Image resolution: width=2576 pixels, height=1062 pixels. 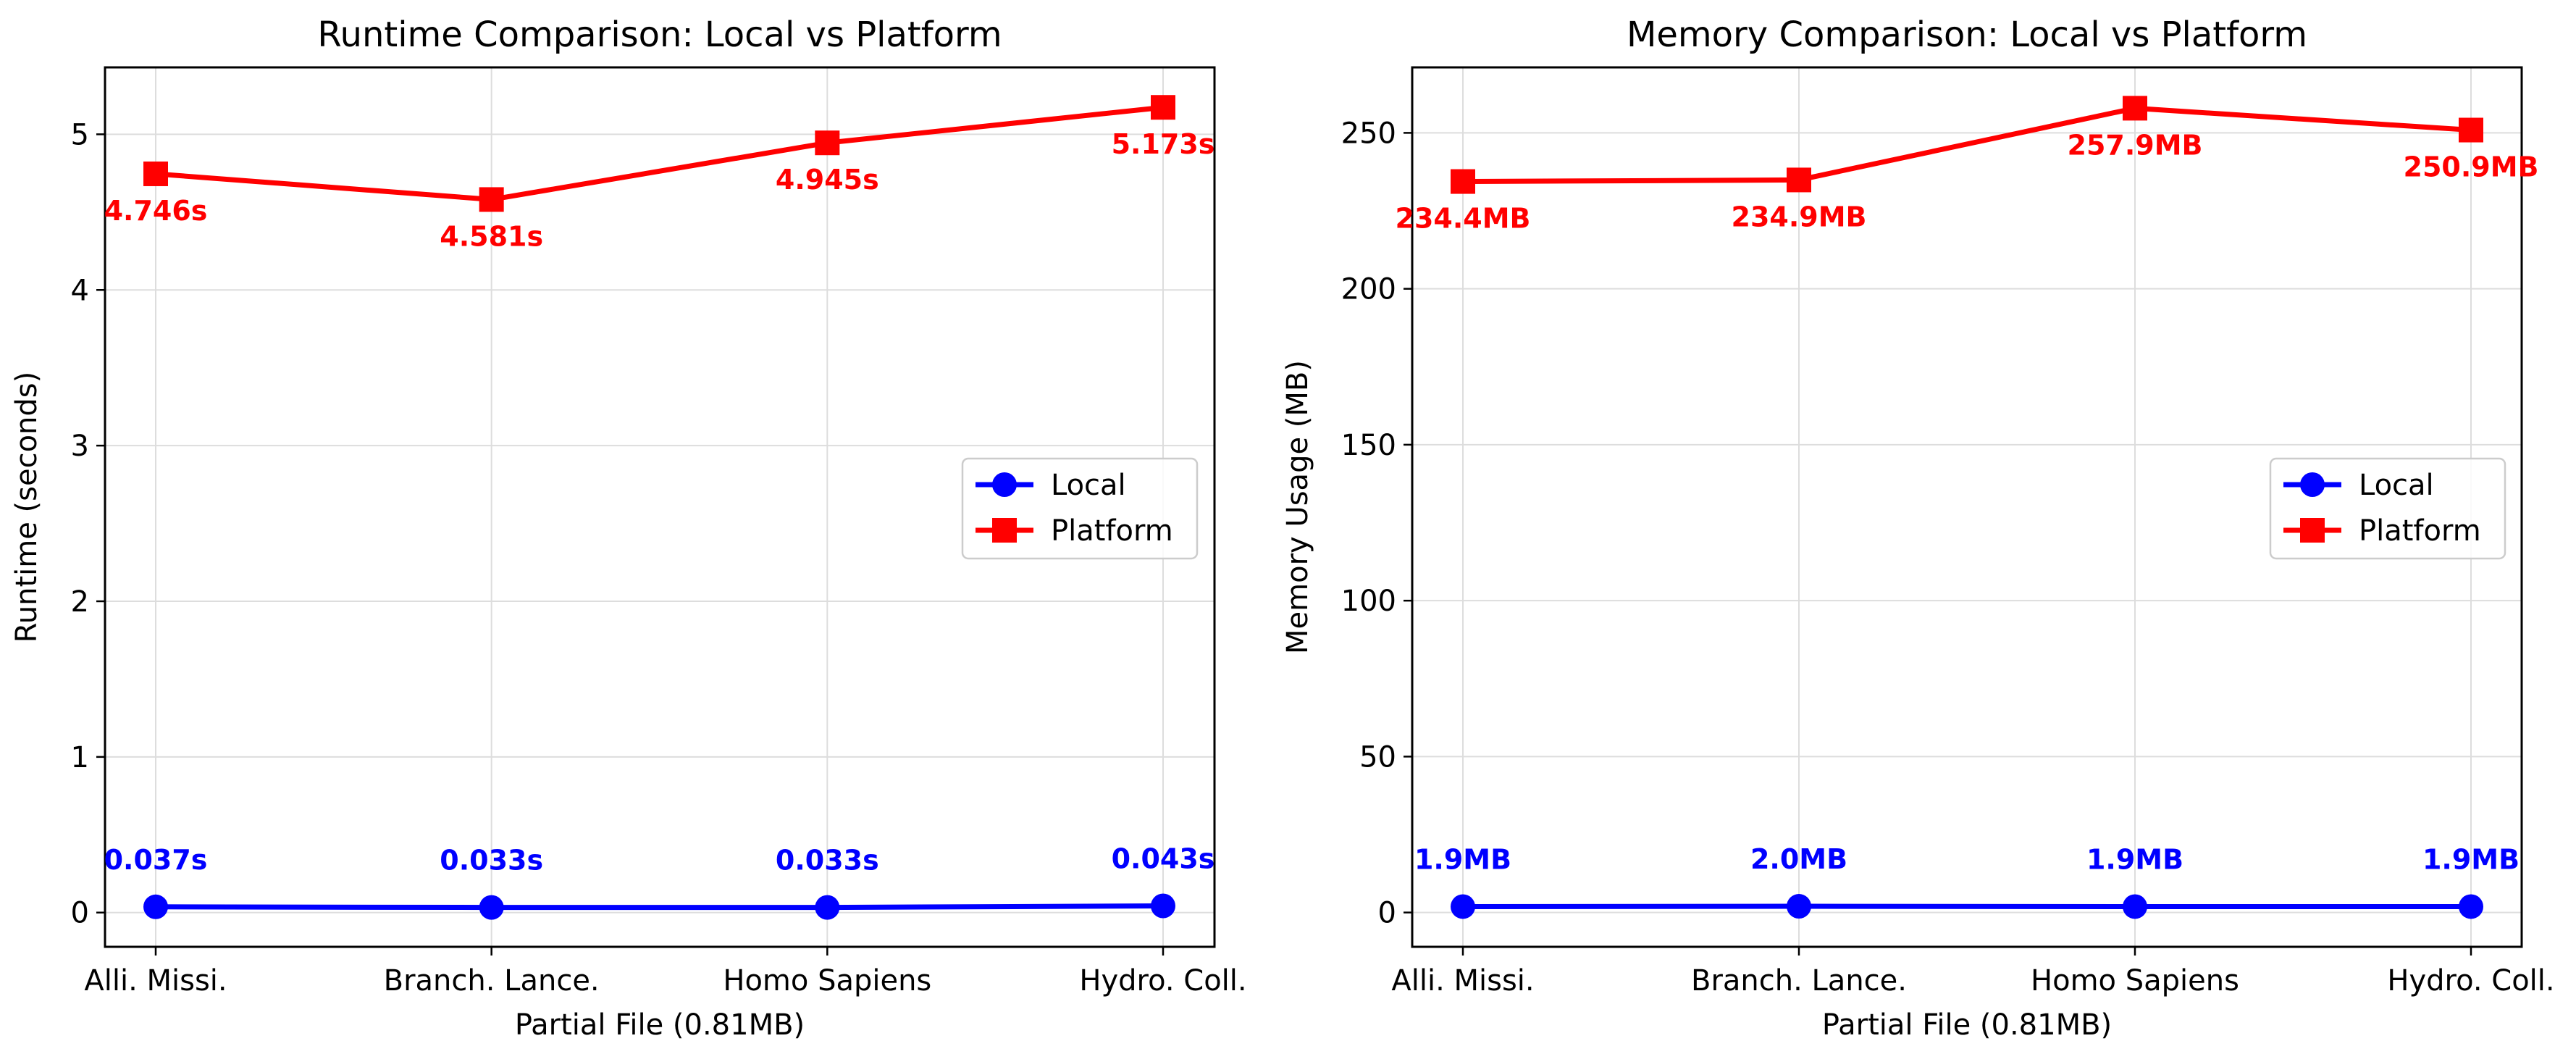 What do you see at coordinates (26, 507) in the screenshot?
I see `y-axis-label: Runtime (seconds)` at bounding box center [26, 507].